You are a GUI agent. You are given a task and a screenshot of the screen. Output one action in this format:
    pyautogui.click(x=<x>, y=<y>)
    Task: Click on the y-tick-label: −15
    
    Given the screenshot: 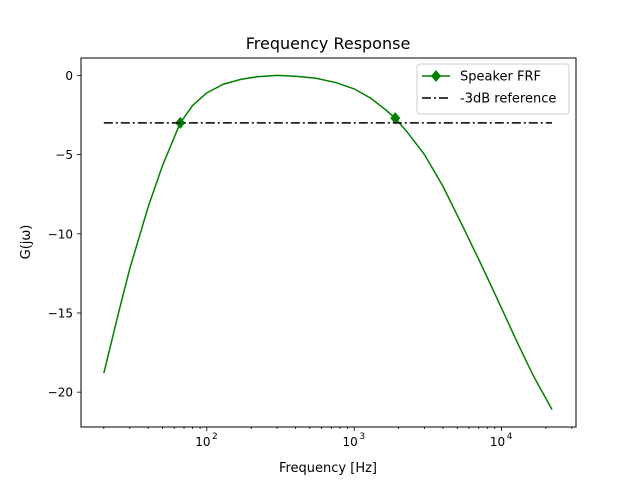 What is the action you would take?
    pyautogui.click(x=60, y=313)
    